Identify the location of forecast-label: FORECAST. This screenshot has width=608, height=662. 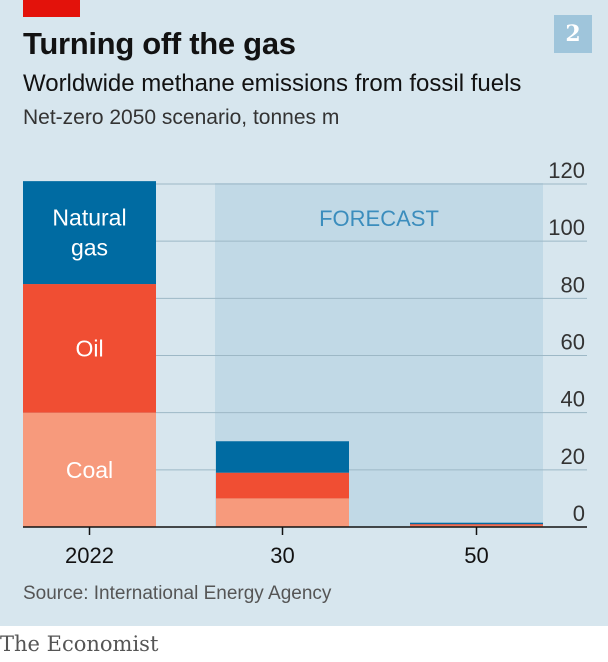
(379, 218).